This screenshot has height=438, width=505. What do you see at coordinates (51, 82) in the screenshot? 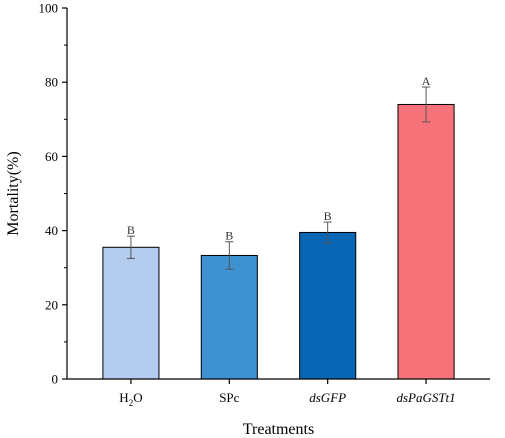
I see `y-tick-label: 80` at bounding box center [51, 82].